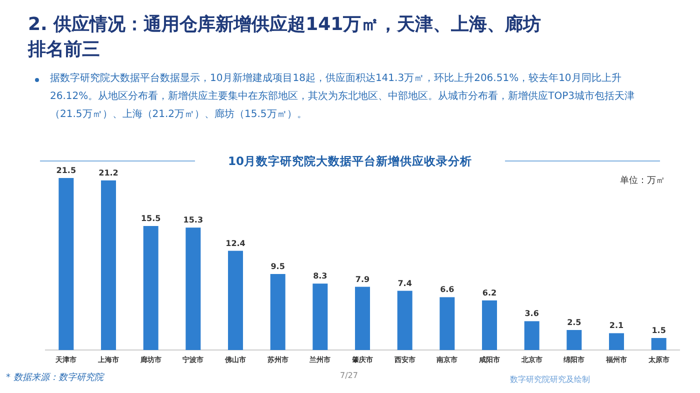  What do you see at coordinates (55, 378) in the screenshot?
I see `annotation: * 数据来源：数字研究院` at bounding box center [55, 378].